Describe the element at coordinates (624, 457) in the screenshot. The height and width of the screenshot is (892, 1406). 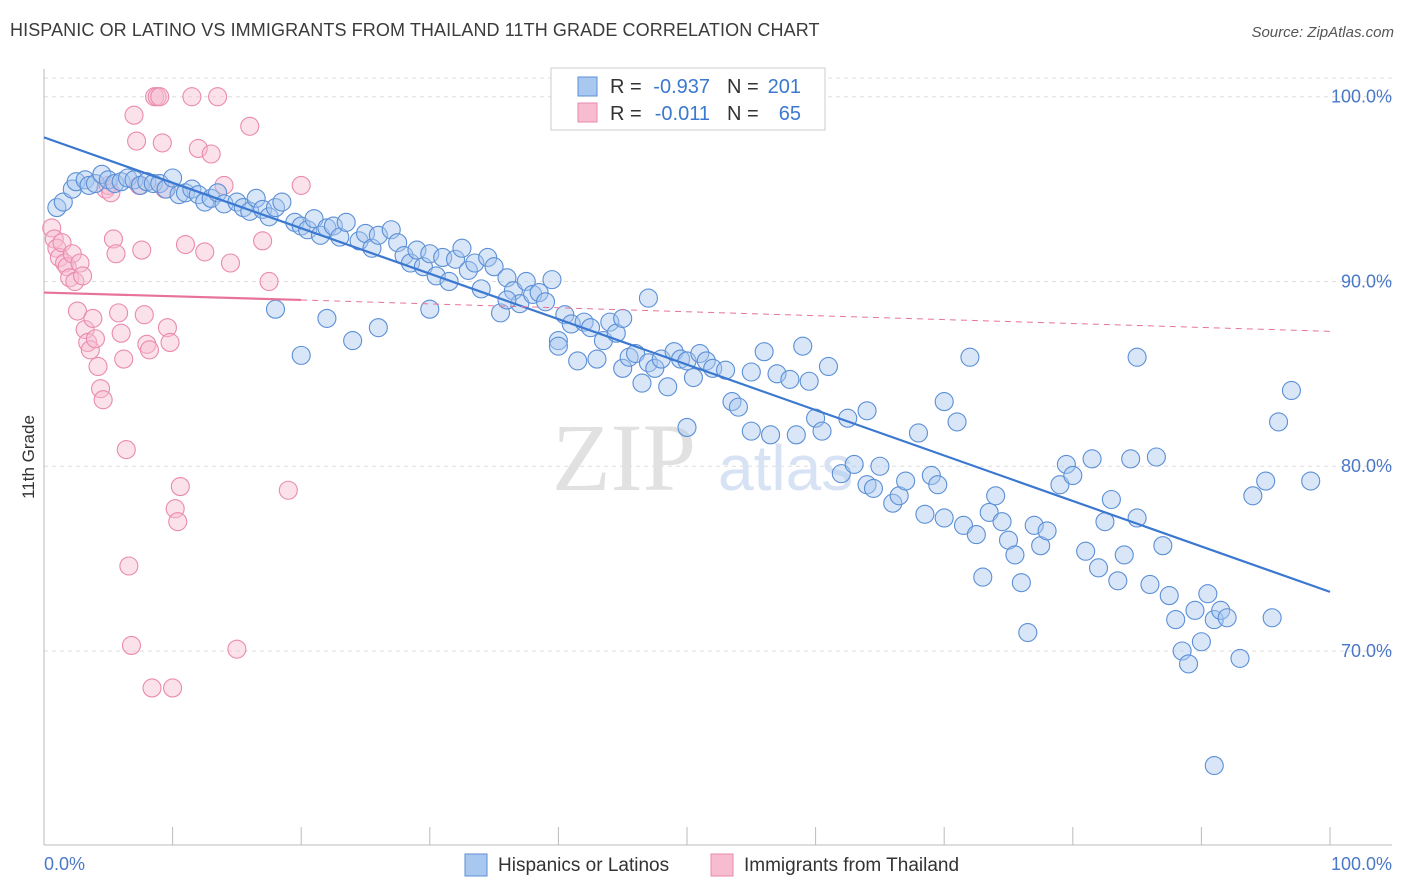
I see `watermark-zip: ZIP` at that location.